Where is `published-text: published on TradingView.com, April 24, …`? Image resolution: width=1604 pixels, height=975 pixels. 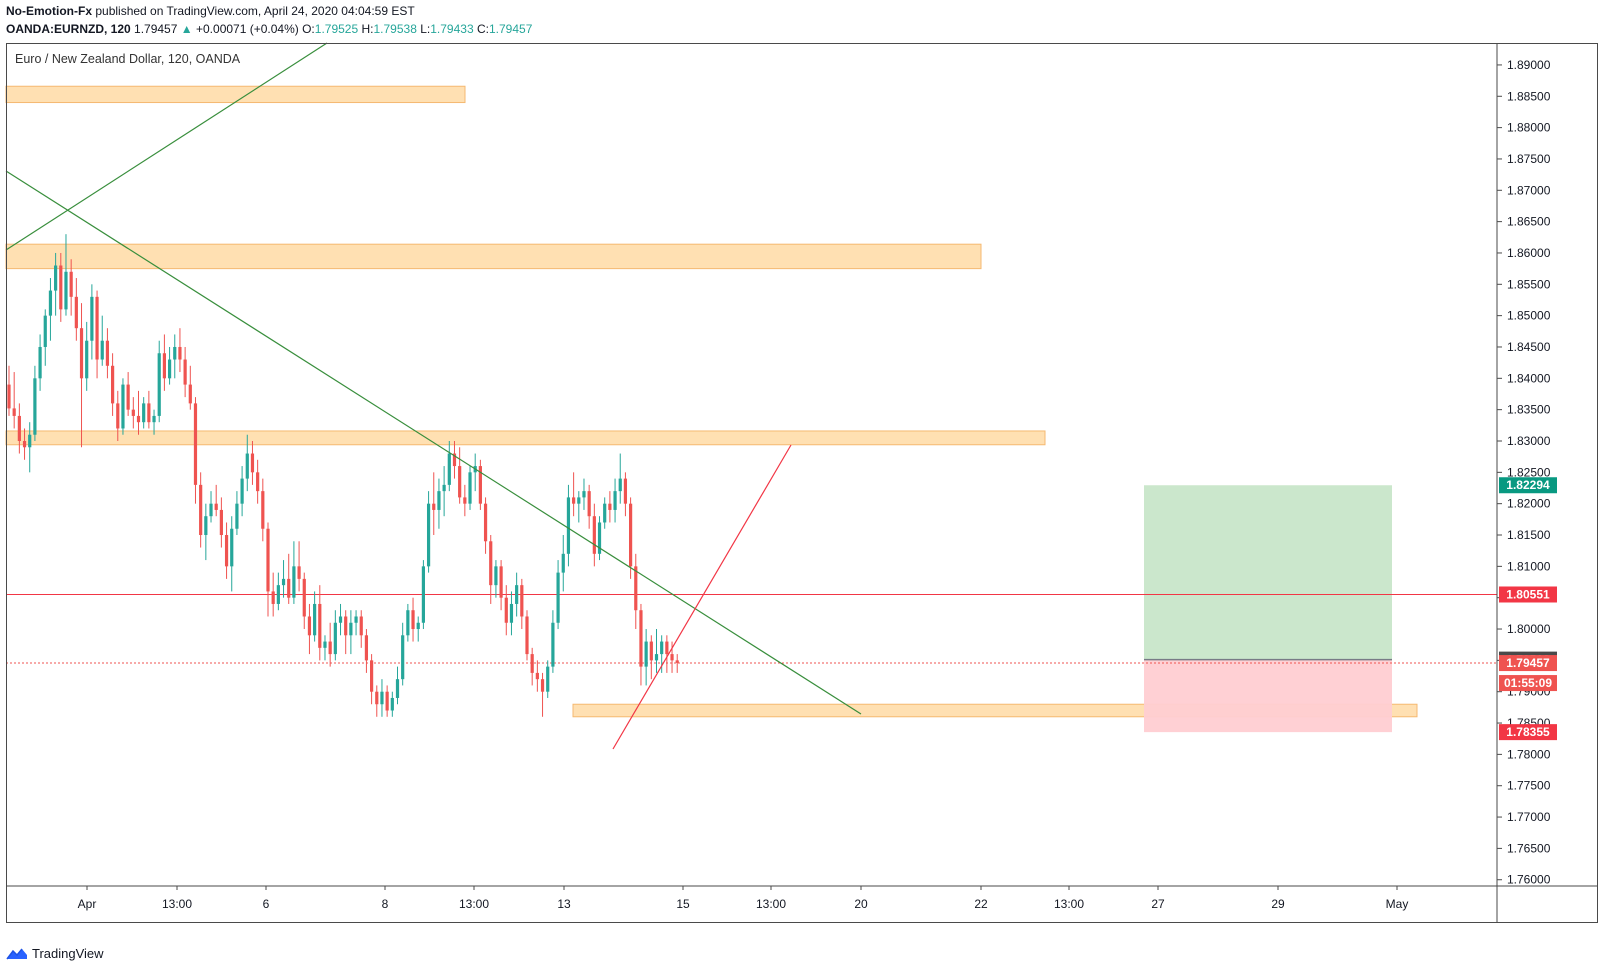 published-text: published on TradingView.com, April 24, … is located at coordinates (255, 11).